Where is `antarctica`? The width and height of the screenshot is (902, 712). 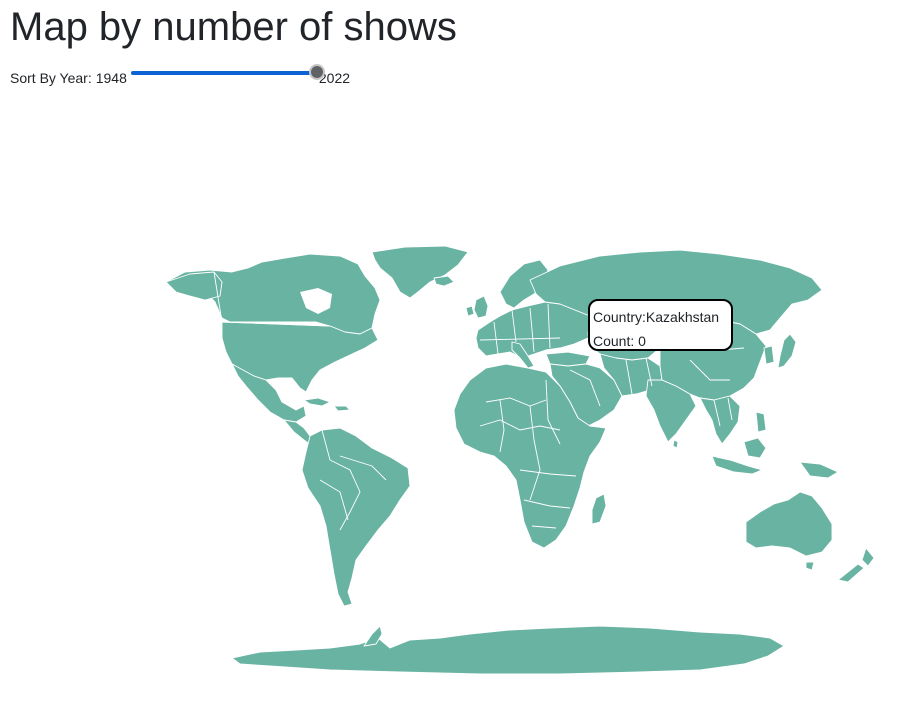
antarctica is located at coordinates (508, 650).